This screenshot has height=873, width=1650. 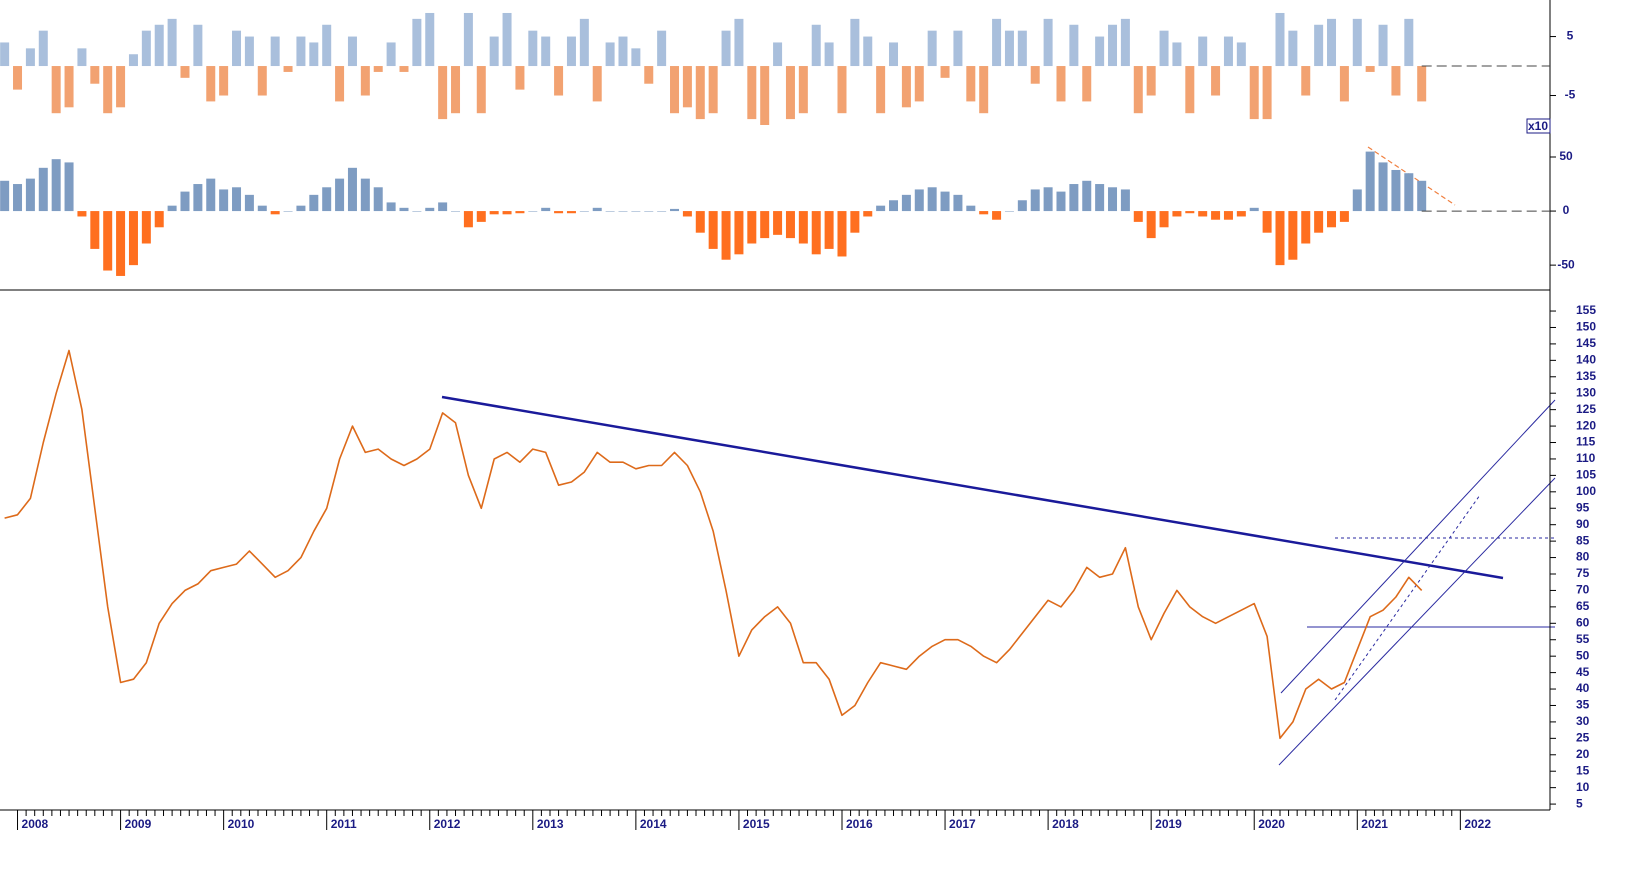 I want to click on y-tick-label: -50, so click(x=1566, y=264).